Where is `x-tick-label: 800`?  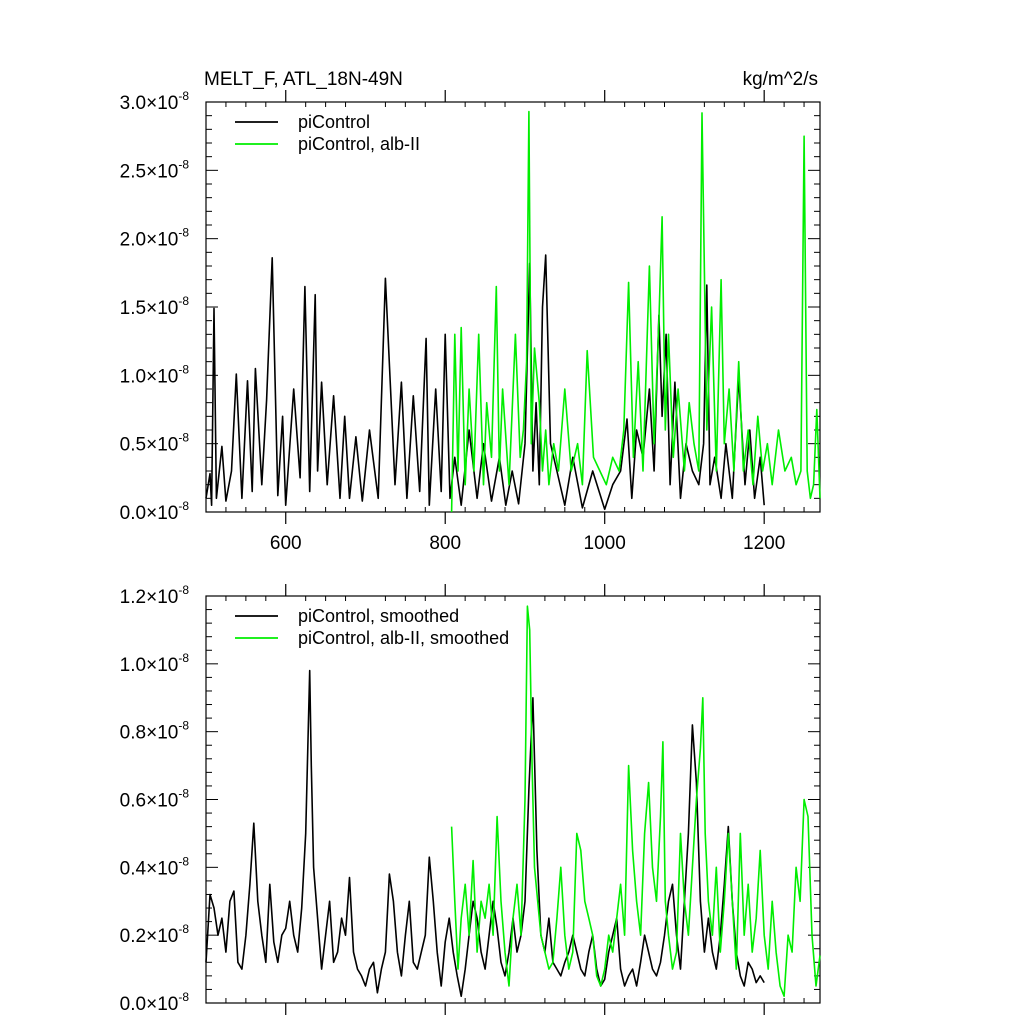
x-tick-label: 800 is located at coordinates (445, 543).